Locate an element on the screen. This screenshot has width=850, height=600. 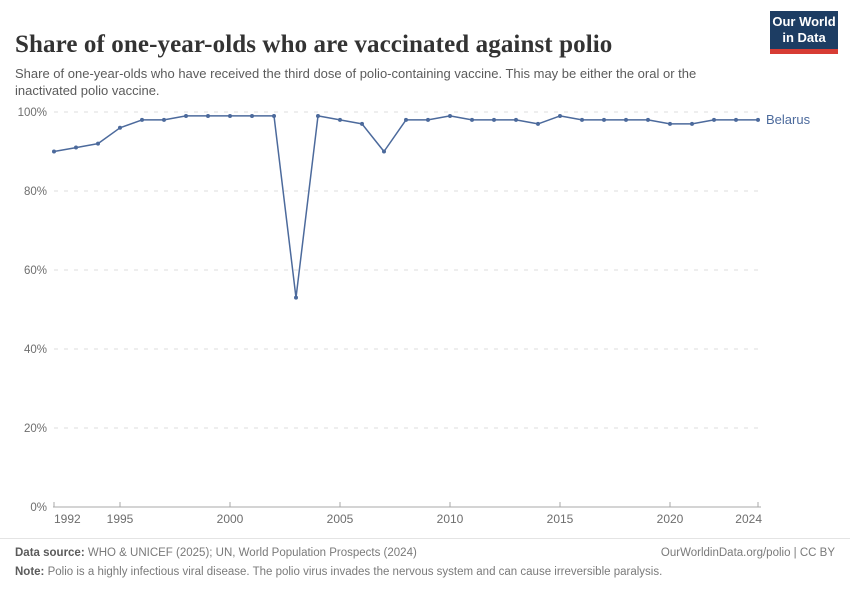
data-point-belarus-2011 is located at coordinates (472, 119).